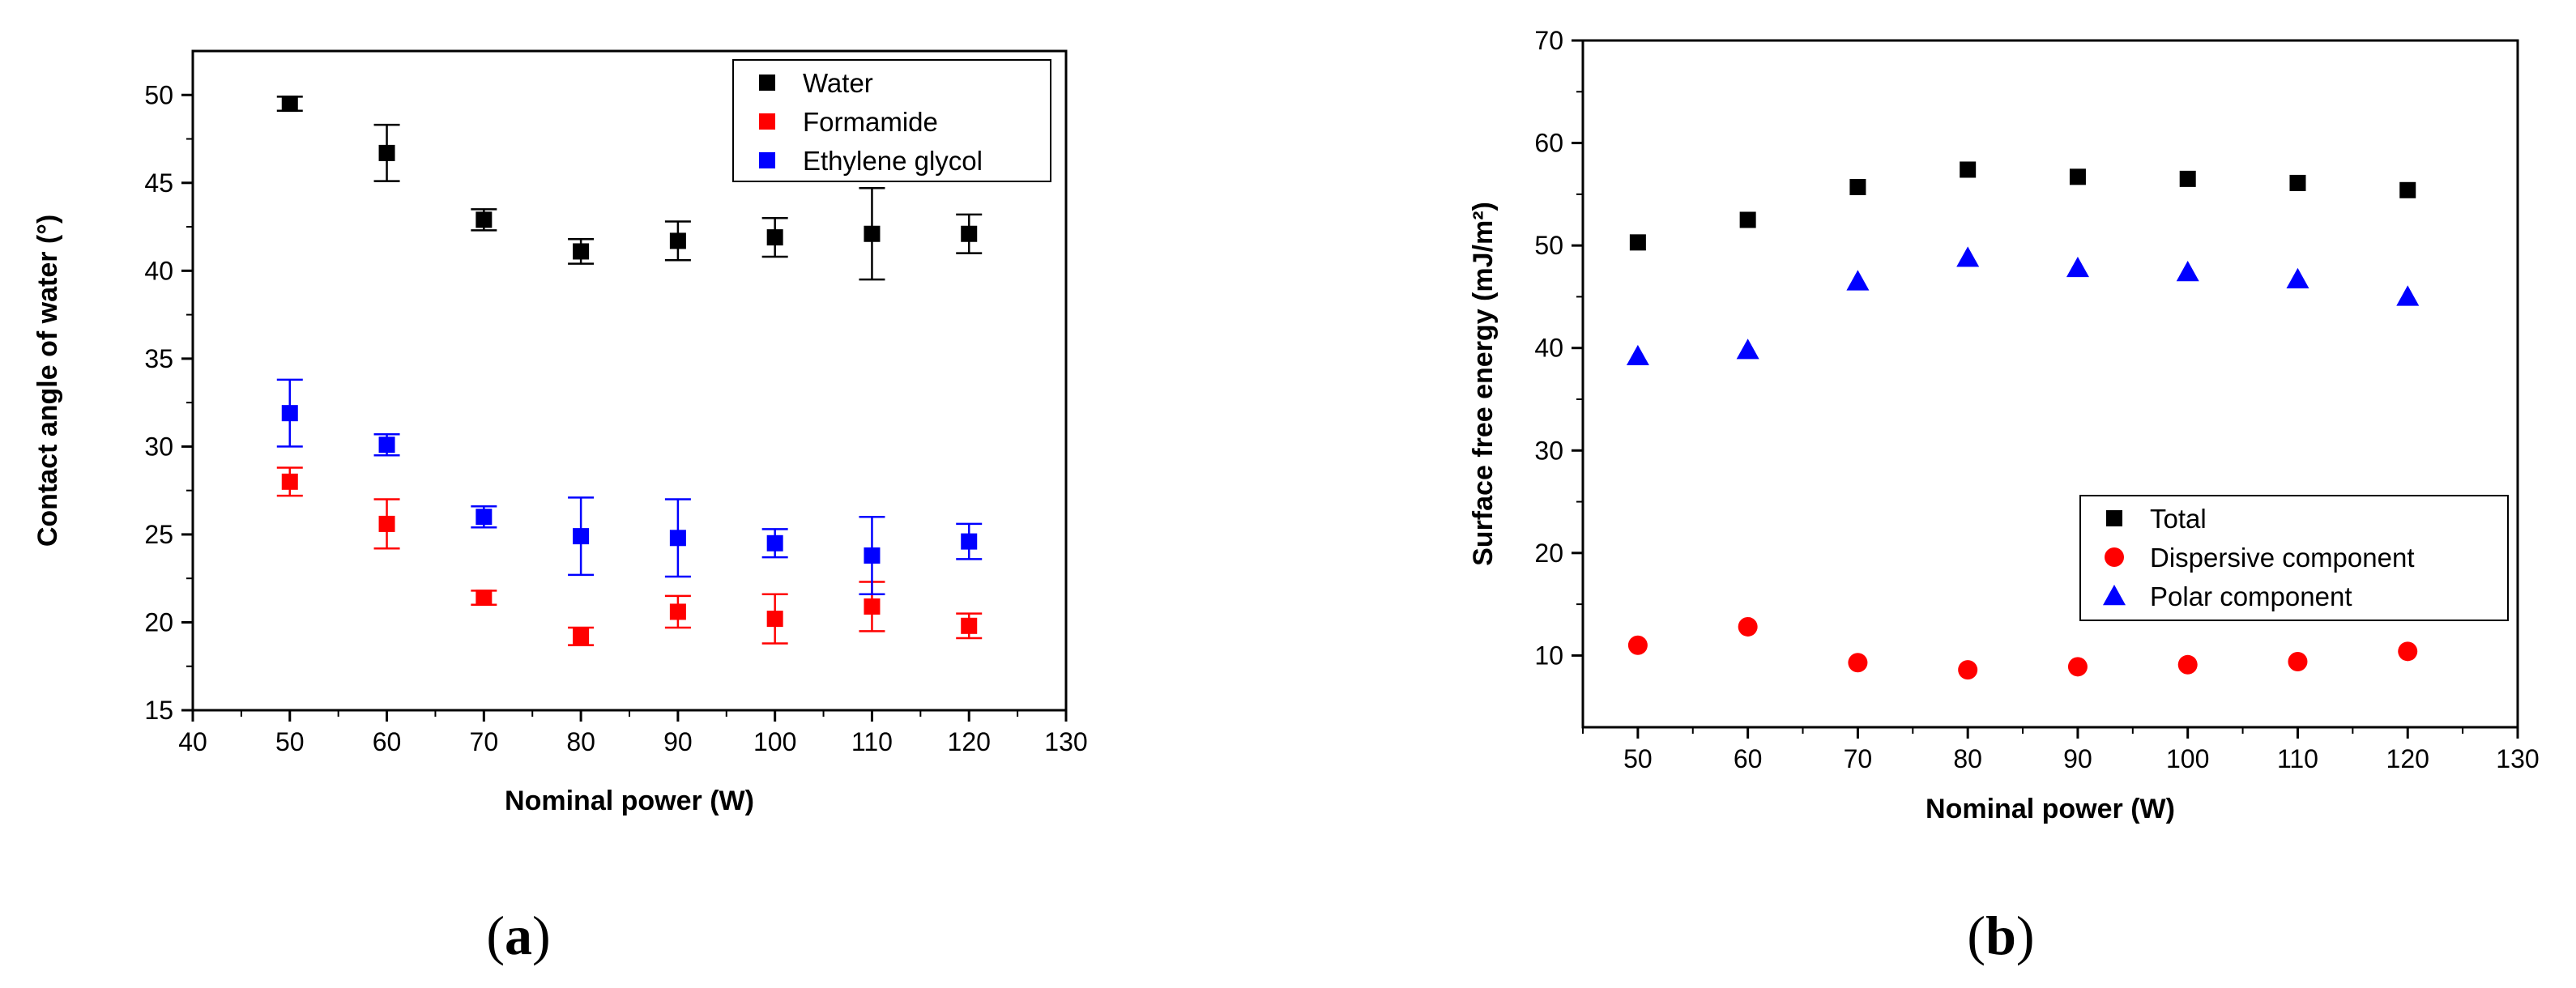 The width and height of the screenshot is (2576, 988). Describe the element at coordinates (838, 83) in the screenshot. I see `legend-label: Water` at that location.